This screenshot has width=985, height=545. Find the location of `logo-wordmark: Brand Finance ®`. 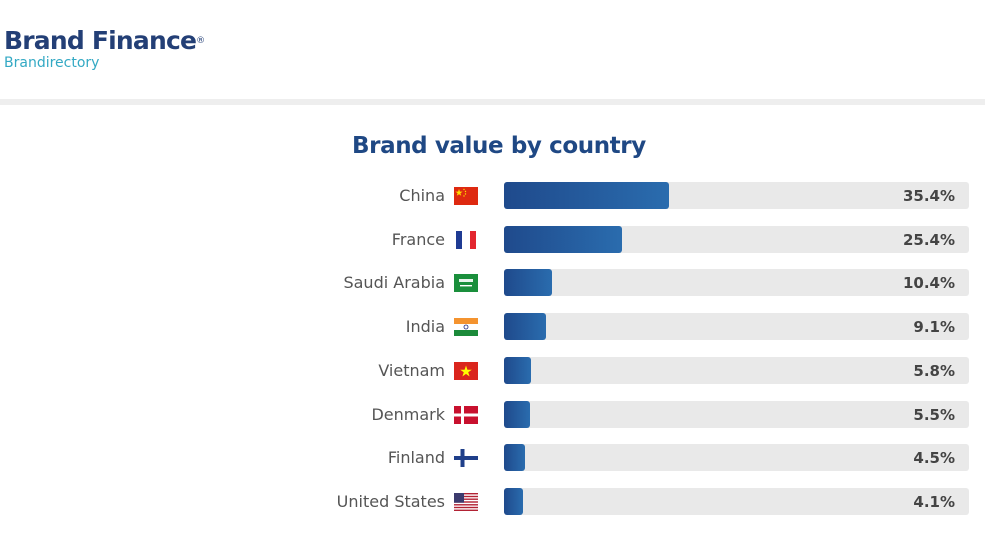

logo-wordmark: Brand Finance ® is located at coordinates (104, 41).